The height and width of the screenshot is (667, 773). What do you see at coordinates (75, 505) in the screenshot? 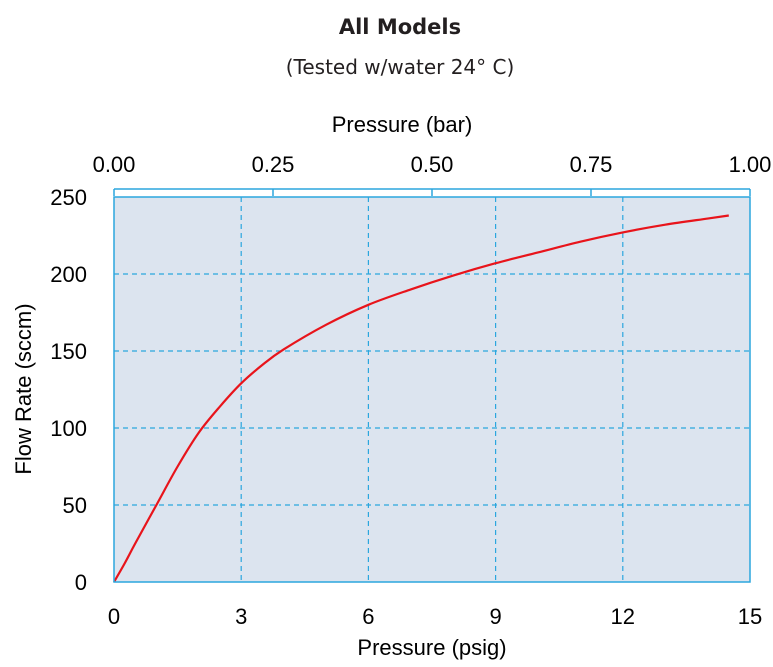
I see `y-tick-label: 50` at bounding box center [75, 505].